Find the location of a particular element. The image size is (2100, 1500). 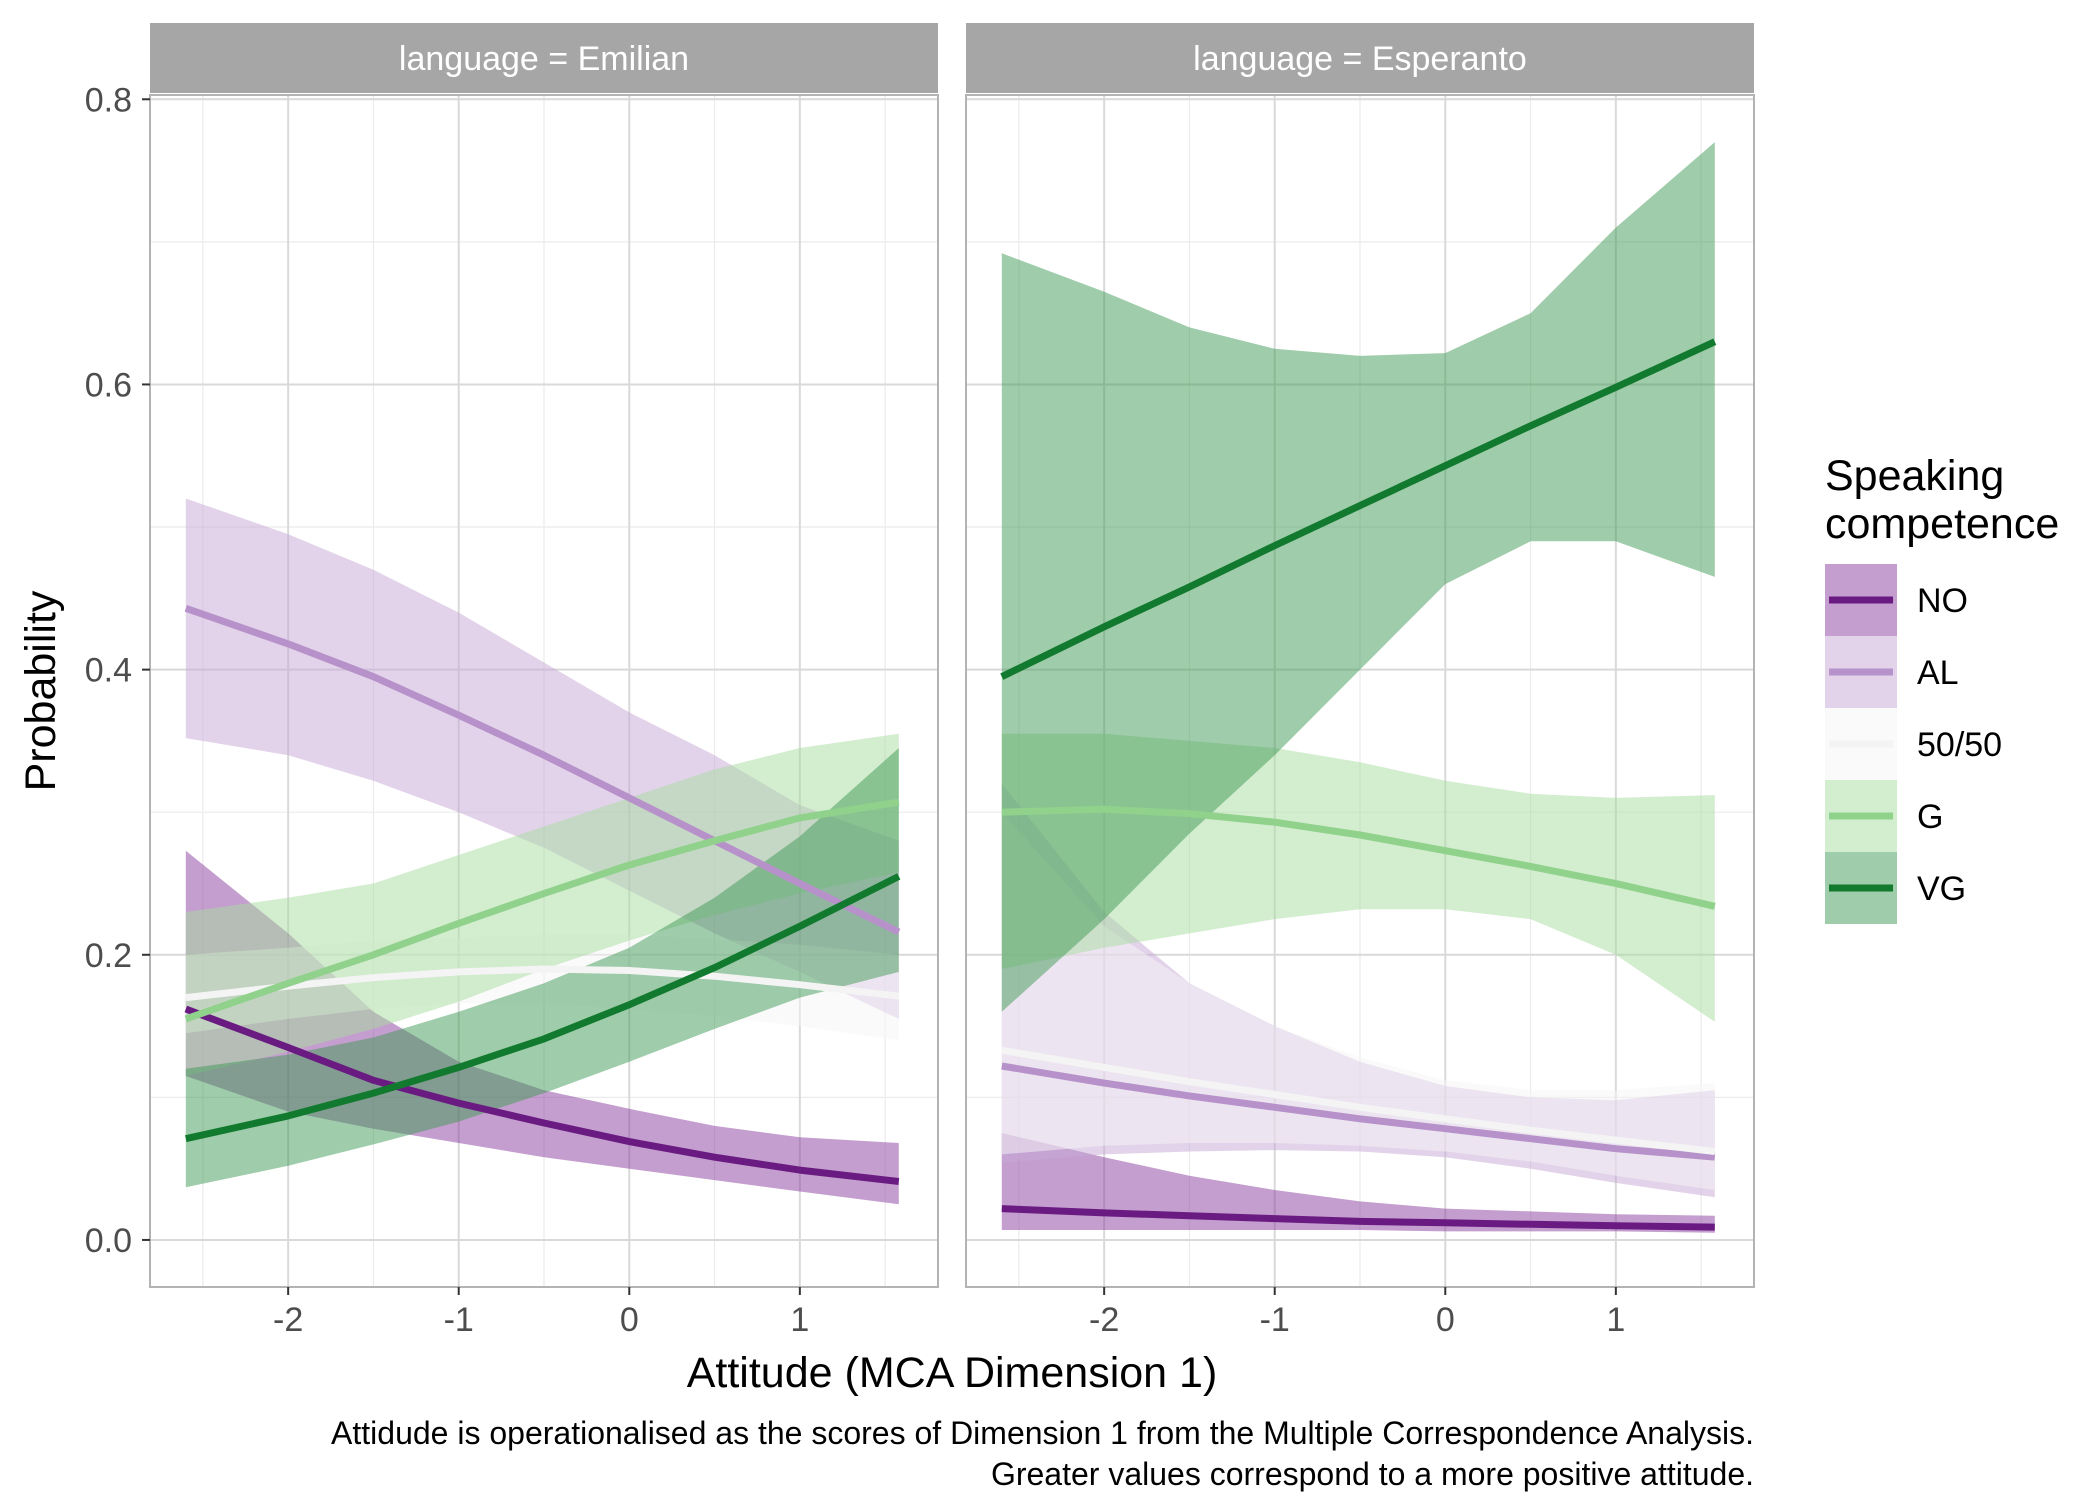

legend: Speaking competence NO AL 50/50 G VG is located at coordinates (1942, 688).